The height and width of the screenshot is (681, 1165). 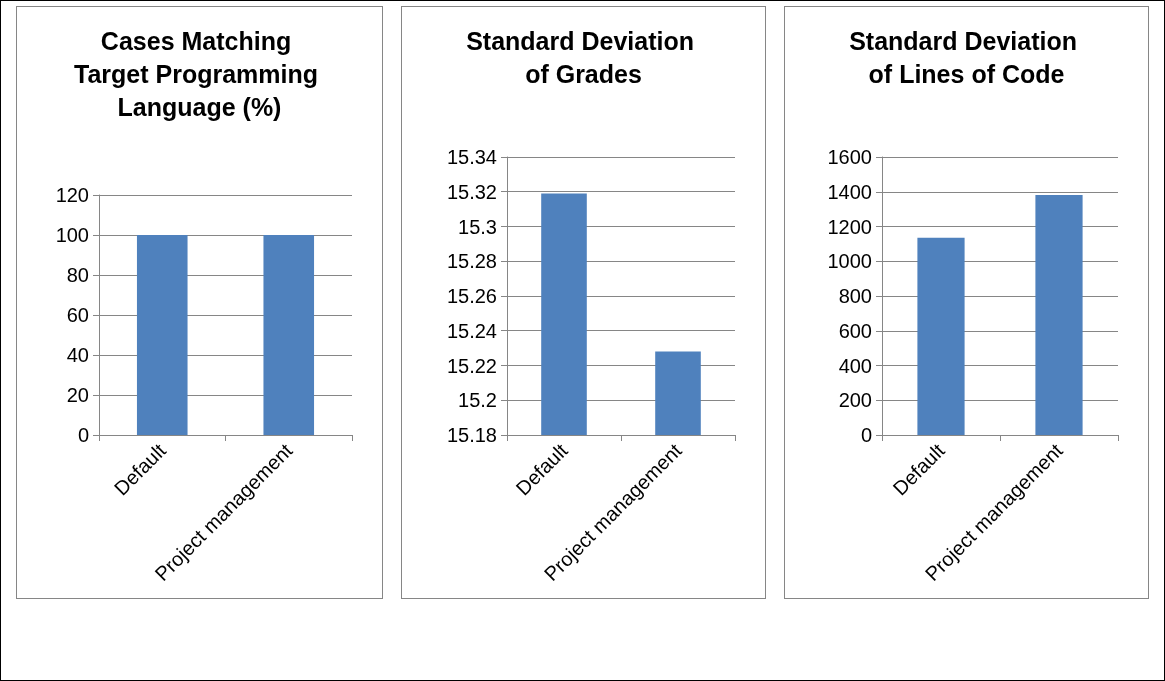 I want to click on y-tick-label: 80, so click(x=77, y=275).